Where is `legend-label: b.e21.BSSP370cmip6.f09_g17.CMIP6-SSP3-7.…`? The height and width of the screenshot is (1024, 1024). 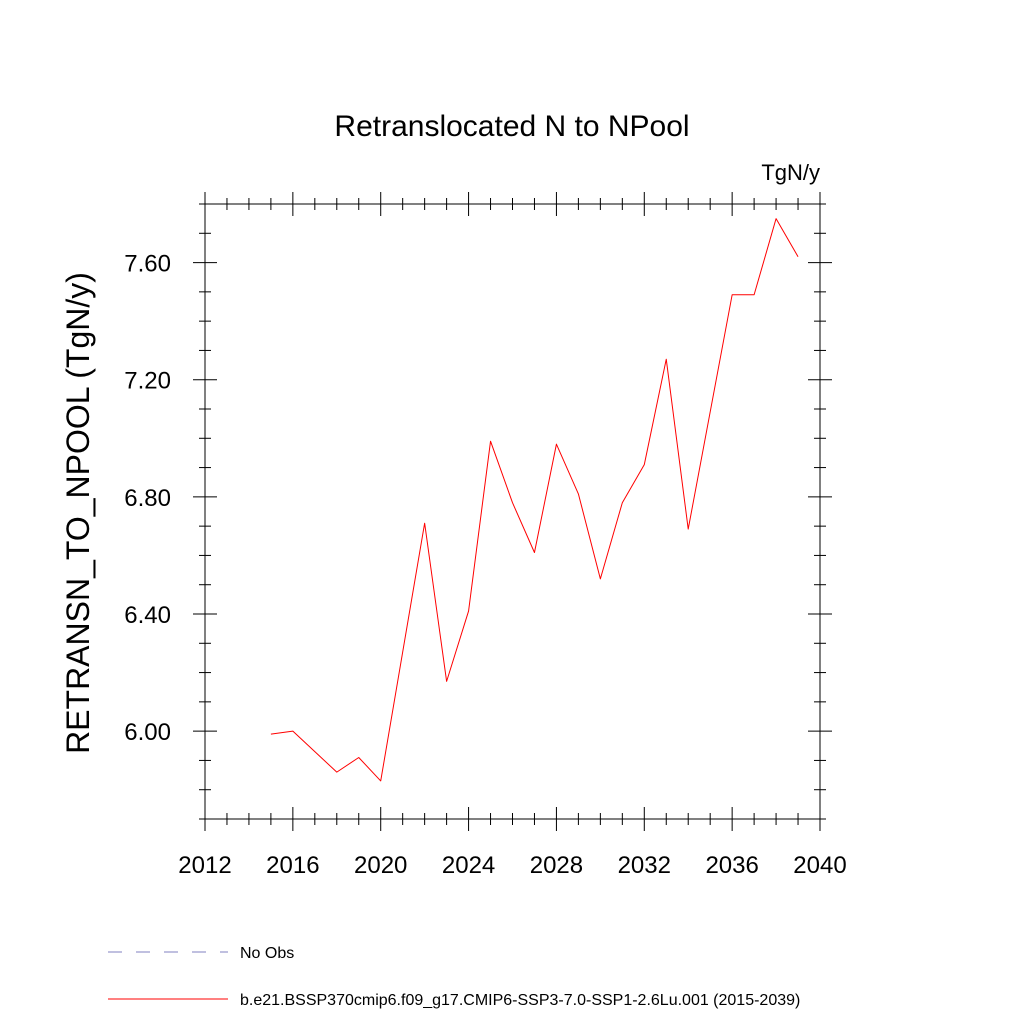 legend-label: b.e21.BSSP370cmip6.f09_g17.CMIP6-SSP3-7.… is located at coordinates (520, 1000).